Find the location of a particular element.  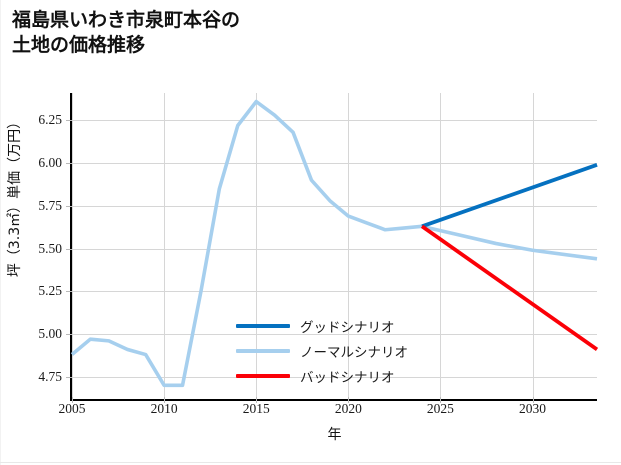

x-axis-spine is located at coordinates (333, 399).